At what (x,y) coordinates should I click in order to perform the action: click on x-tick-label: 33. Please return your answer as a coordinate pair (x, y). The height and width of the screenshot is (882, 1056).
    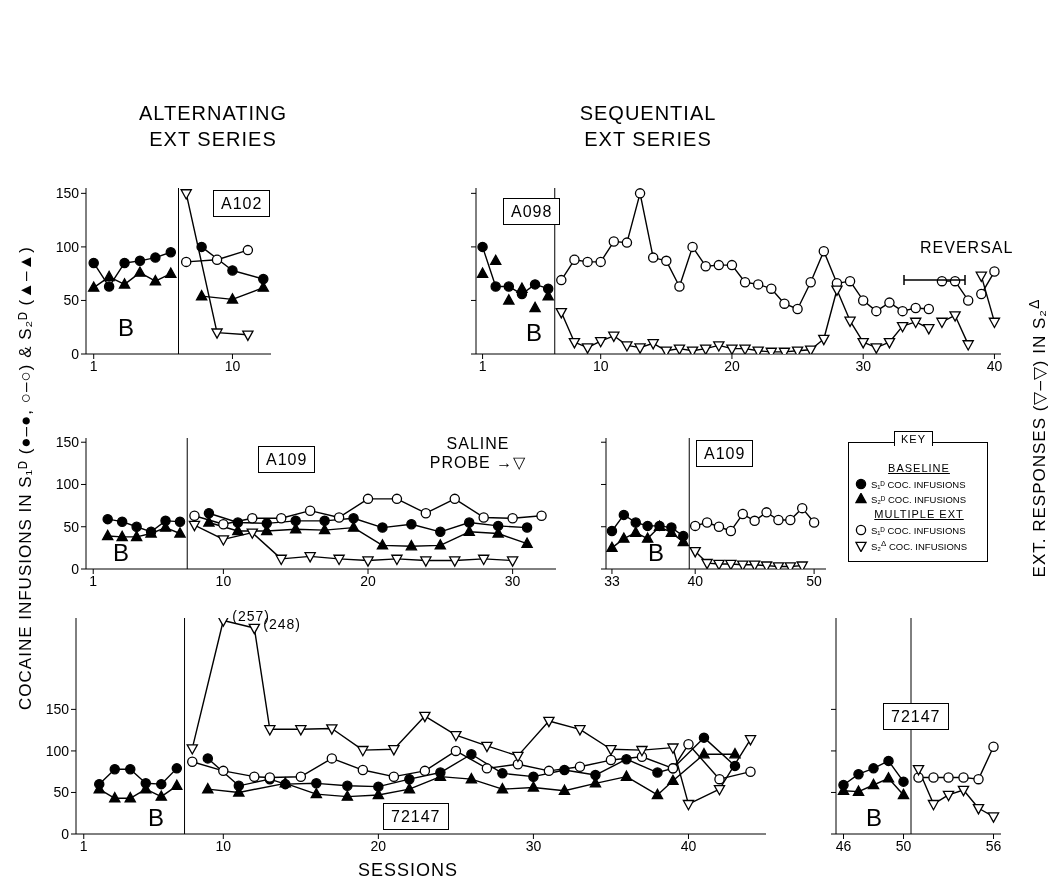
    Looking at the image, I should click on (612, 580).